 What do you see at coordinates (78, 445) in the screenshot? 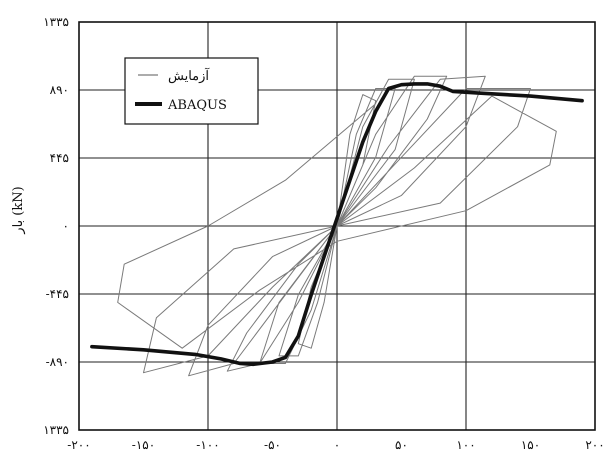
I see `x-tick-label: -۲۰۰` at bounding box center [78, 445].